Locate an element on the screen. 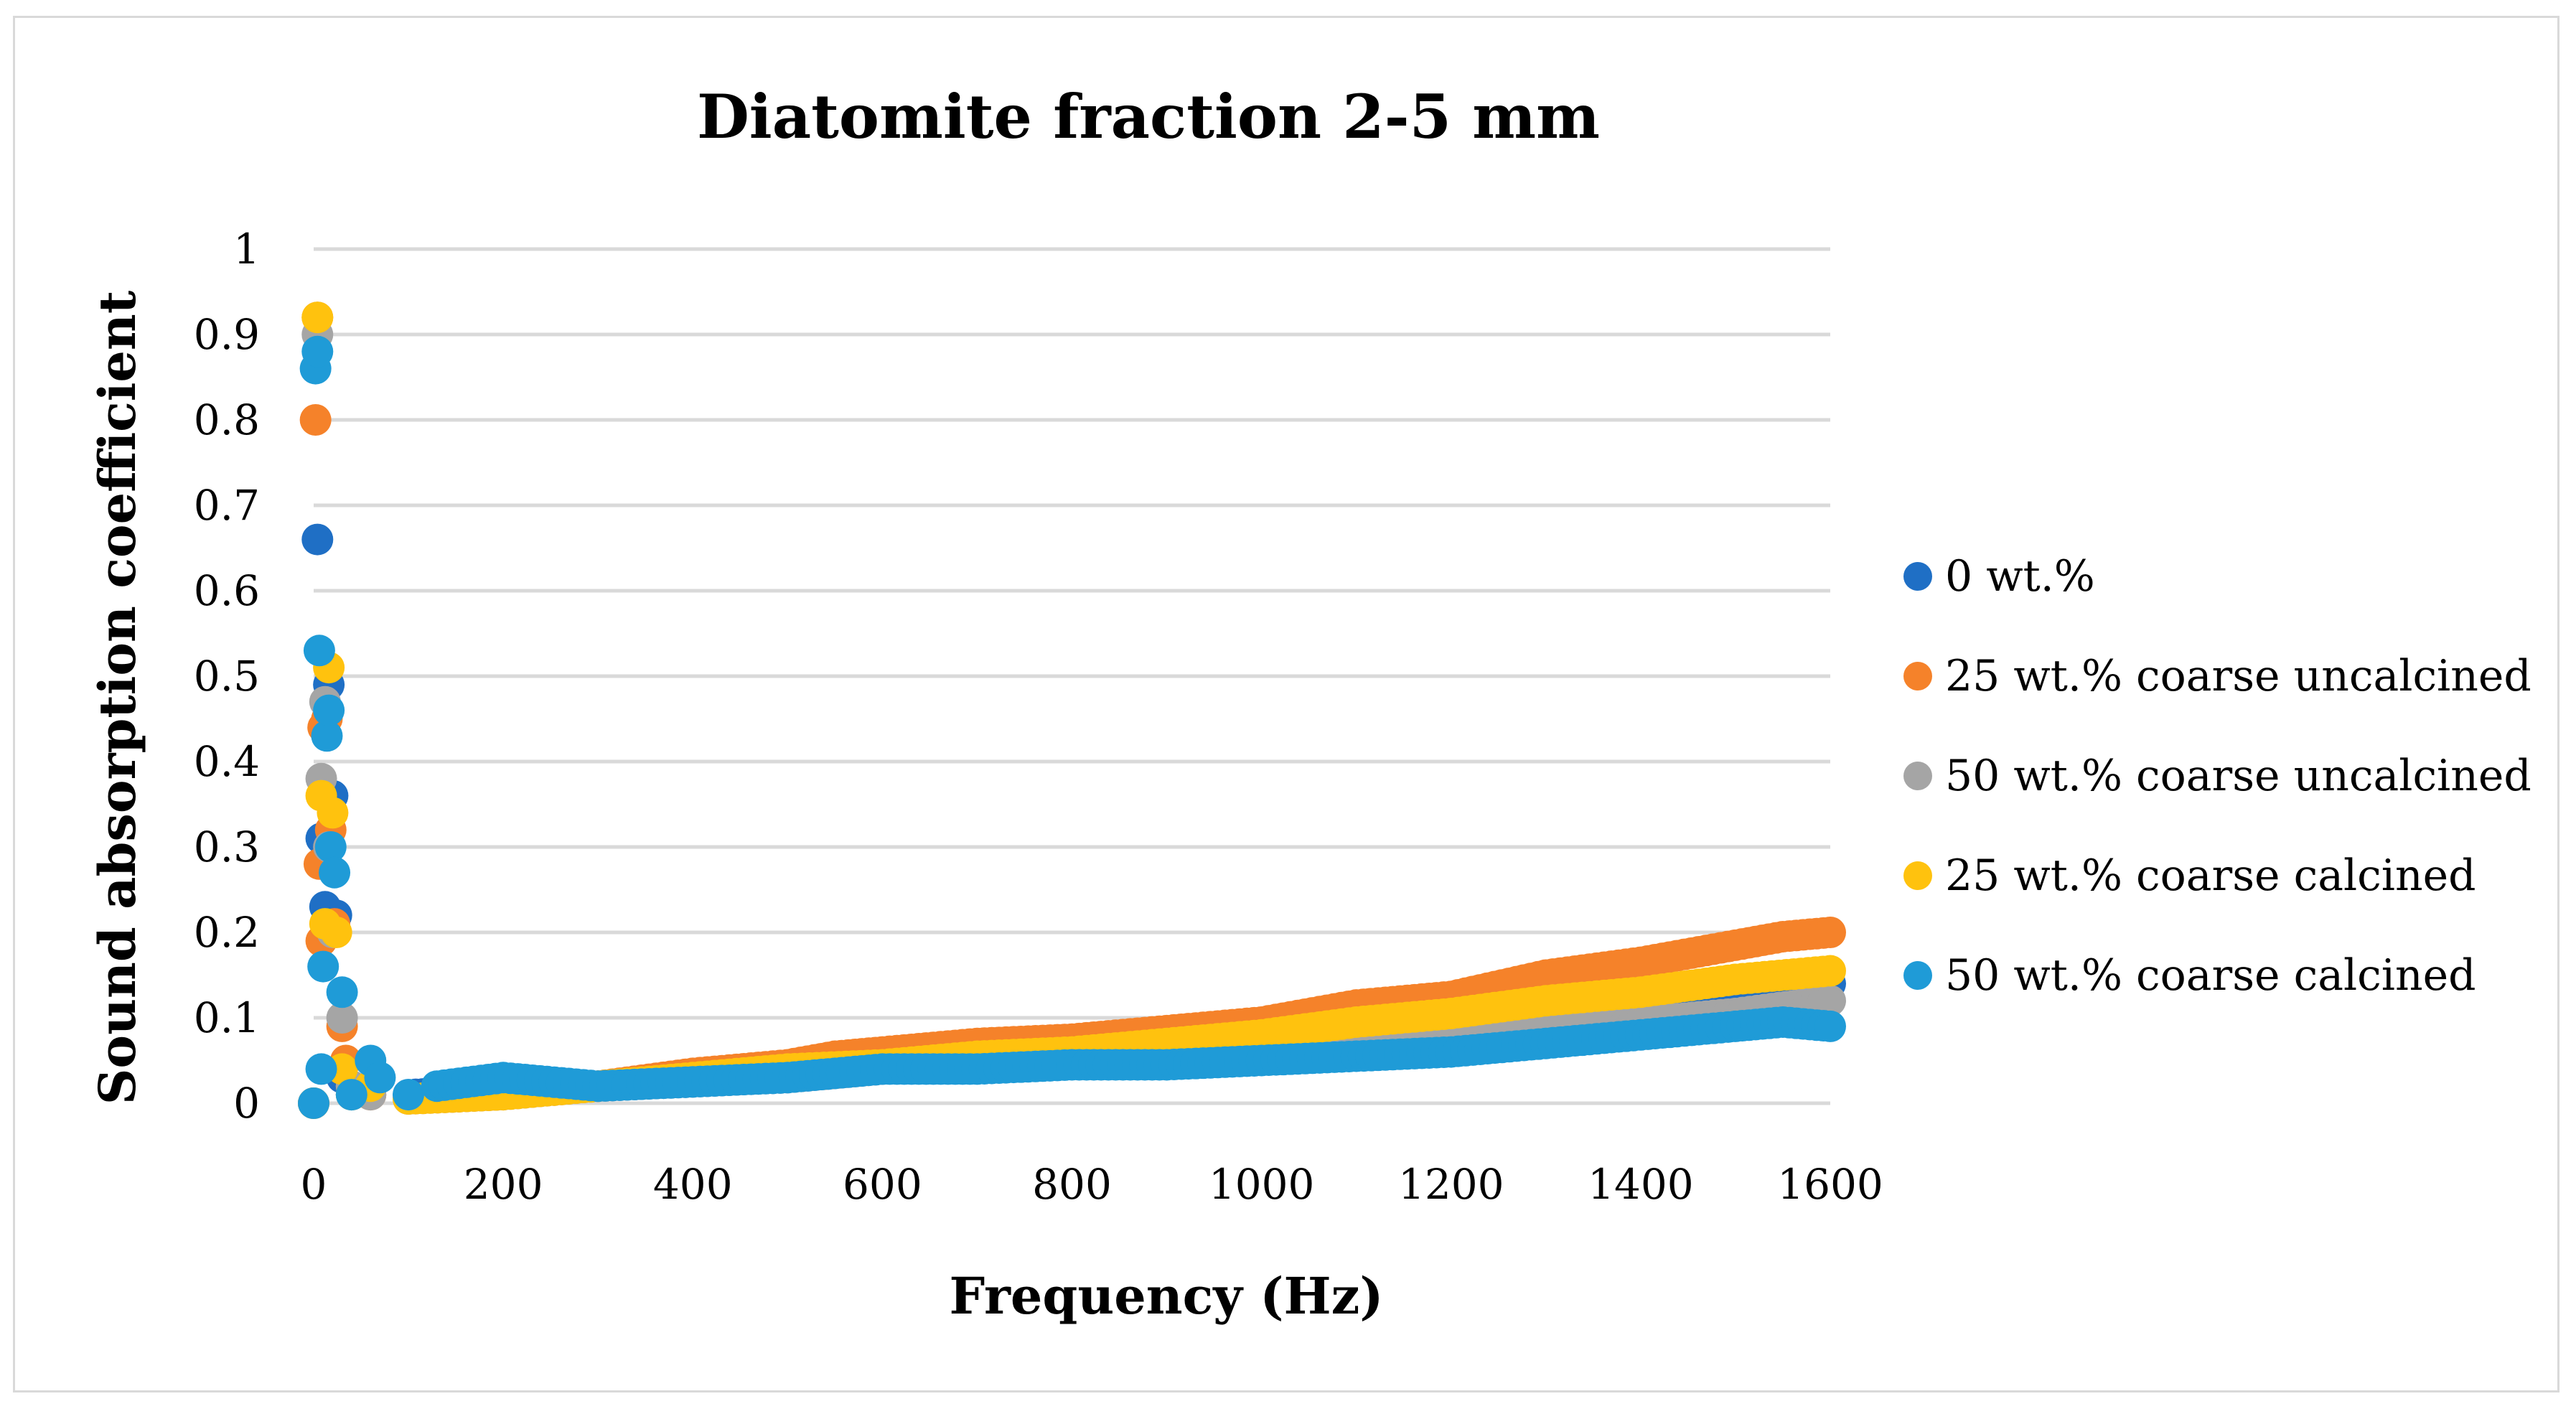  legend-label: 25 wt.% coarse calcined is located at coordinates (2210, 876).